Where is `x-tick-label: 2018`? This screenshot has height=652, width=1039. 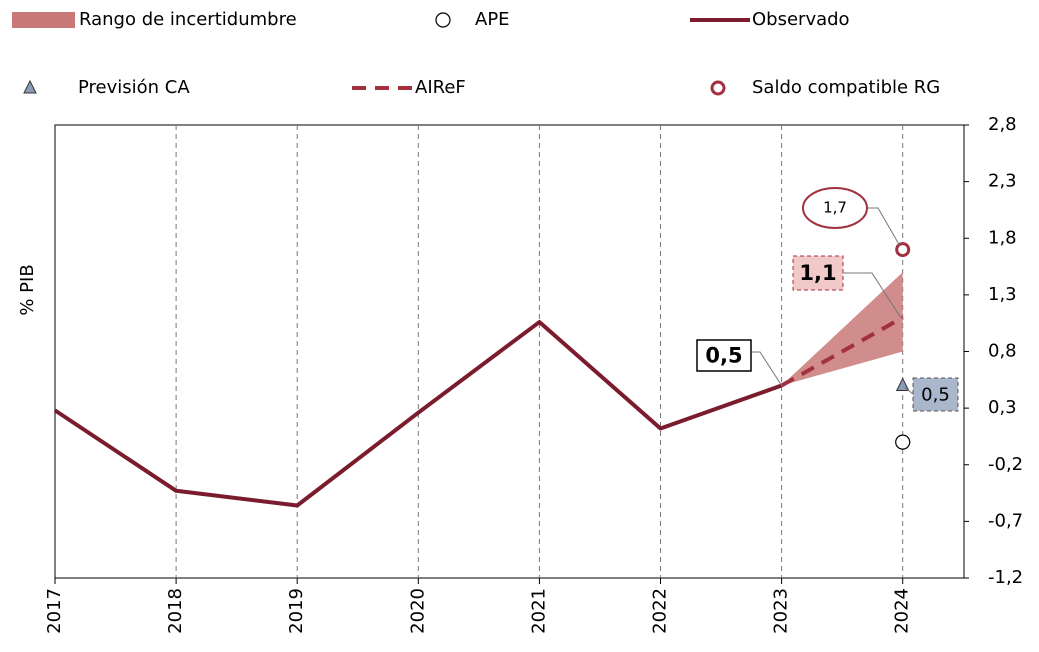
x-tick-label: 2018 is located at coordinates (175, 611).